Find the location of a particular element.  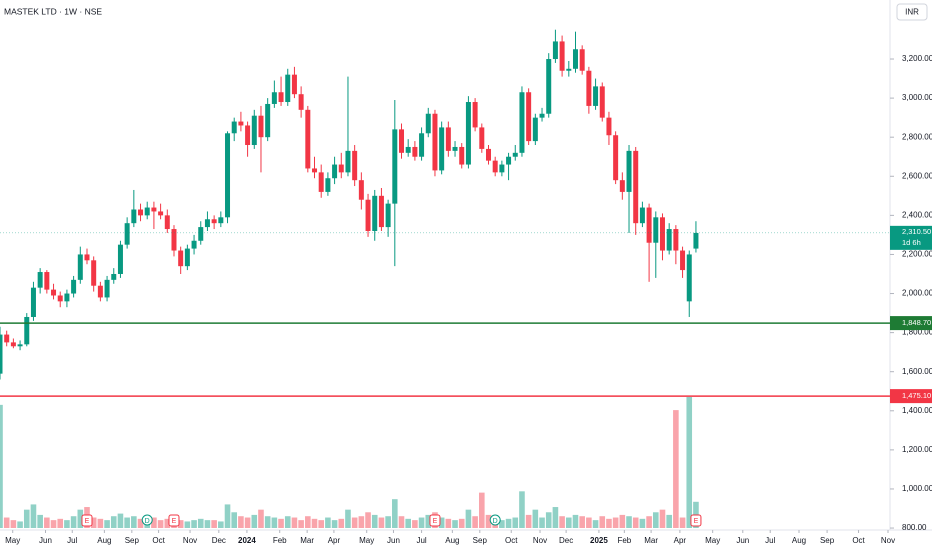

y-tick-label: 2,400.00 is located at coordinates (917, 214).